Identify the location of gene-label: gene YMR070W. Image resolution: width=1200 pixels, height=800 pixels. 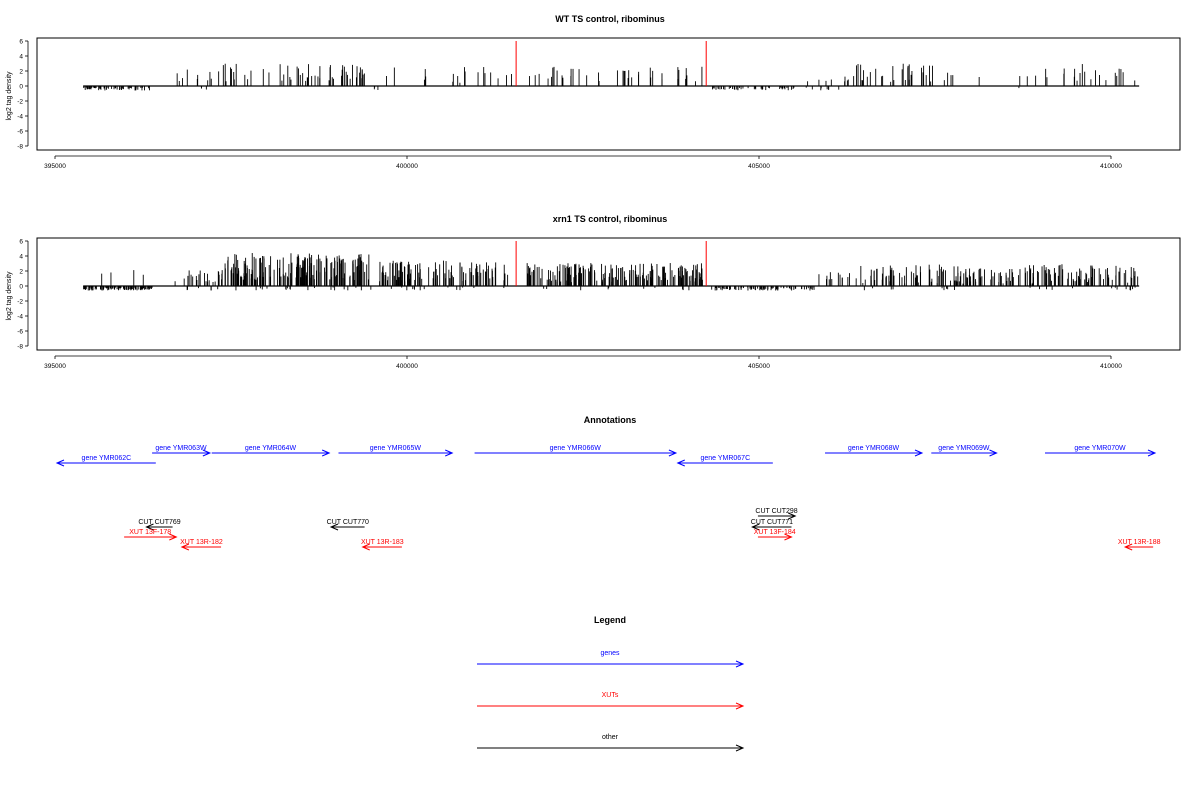
(1100, 448).